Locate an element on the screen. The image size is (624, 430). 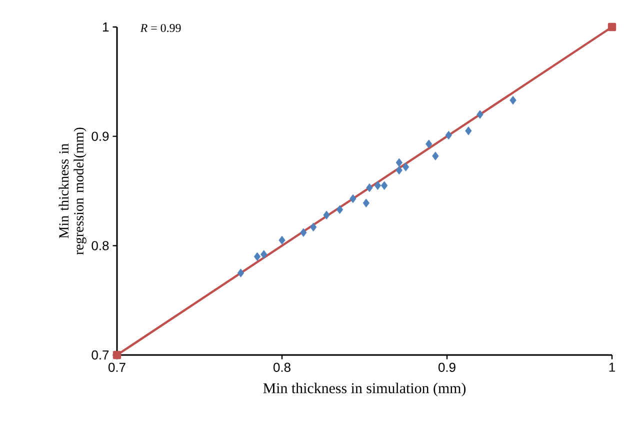
y-axis-title: Min thickness in regression model(mm) is located at coordinates (72, 191).